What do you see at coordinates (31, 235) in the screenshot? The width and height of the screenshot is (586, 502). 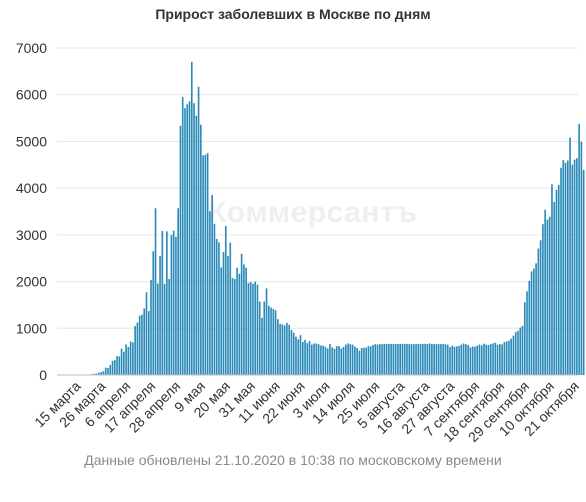 I see `y-tick-label: 3000` at bounding box center [31, 235].